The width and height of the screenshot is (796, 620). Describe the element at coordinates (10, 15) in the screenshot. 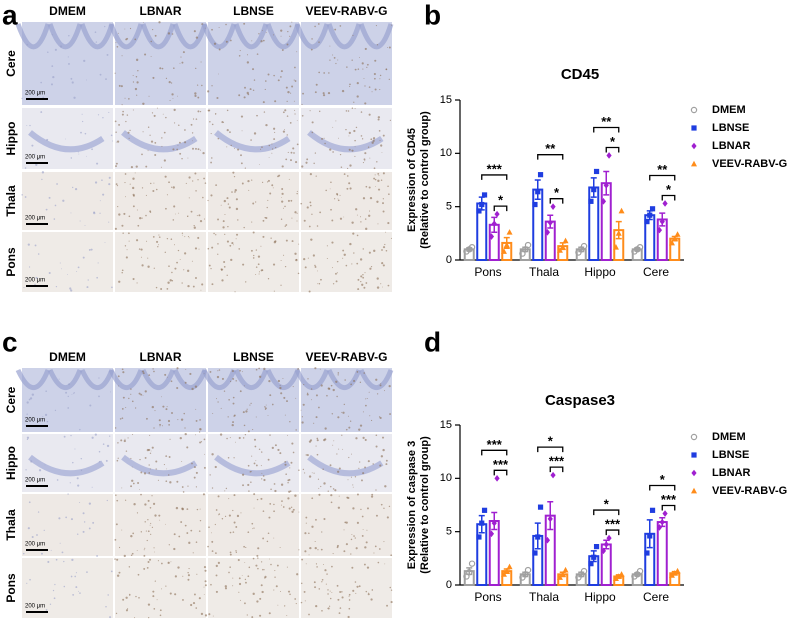

I see `panel-letter: a` at that location.